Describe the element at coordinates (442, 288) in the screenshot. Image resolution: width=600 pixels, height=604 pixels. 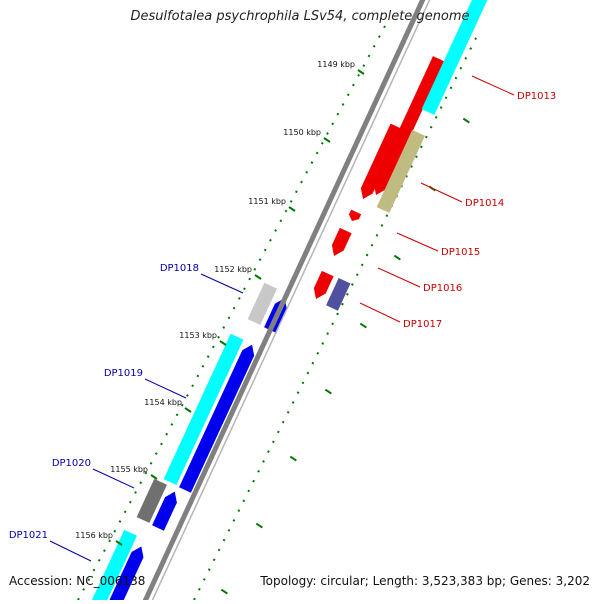
I see `gene-label: DP1016` at that location.